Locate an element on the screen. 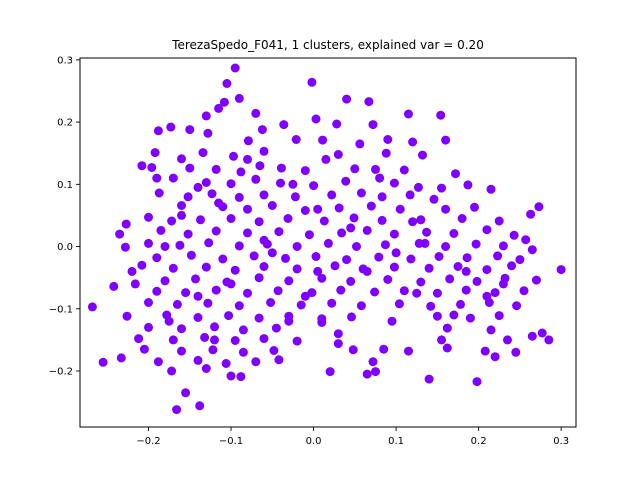  x-tick-label: −0.2 is located at coordinates (148, 441).